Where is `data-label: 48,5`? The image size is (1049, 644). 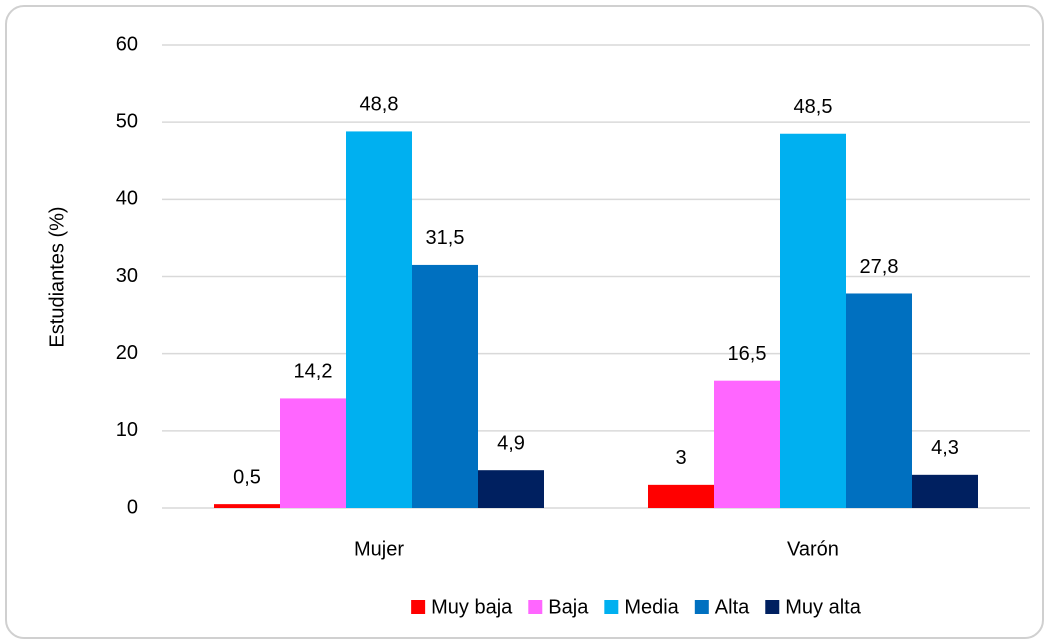
data-label: 48,5 is located at coordinates (813, 107).